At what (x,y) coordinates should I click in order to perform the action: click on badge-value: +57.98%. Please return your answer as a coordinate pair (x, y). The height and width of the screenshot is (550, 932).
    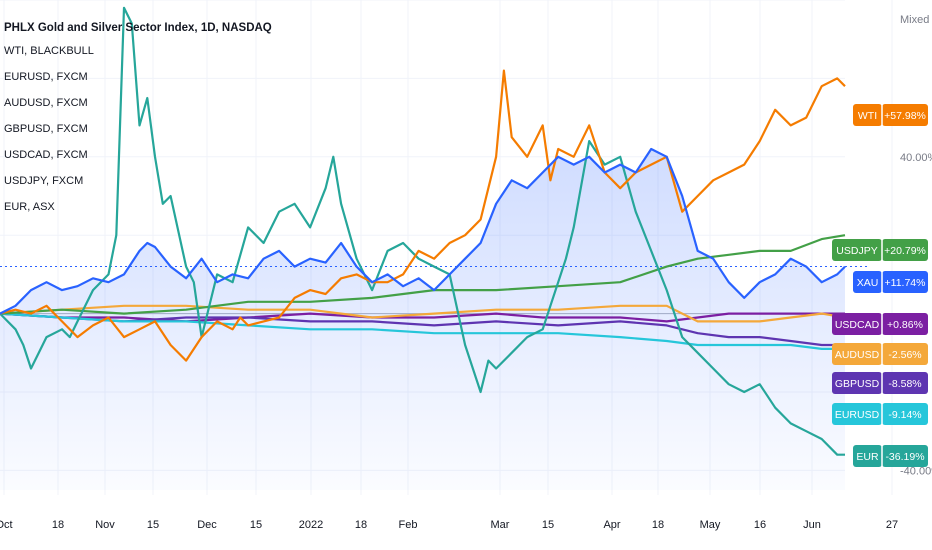
    Looking at the image, I should click on (905, 116).